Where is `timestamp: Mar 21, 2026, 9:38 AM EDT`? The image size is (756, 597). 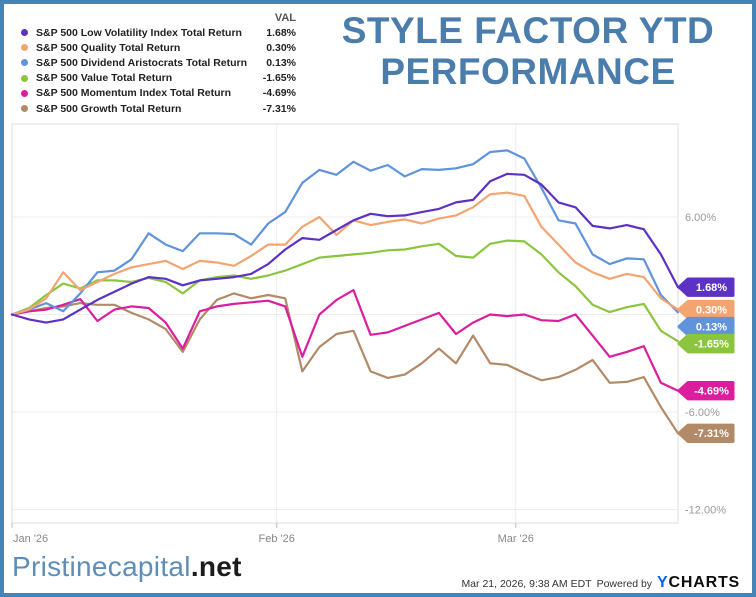 timestamp: Mar 21, 2026, 9:38 AM EDT is located at coordinates (526, 584).